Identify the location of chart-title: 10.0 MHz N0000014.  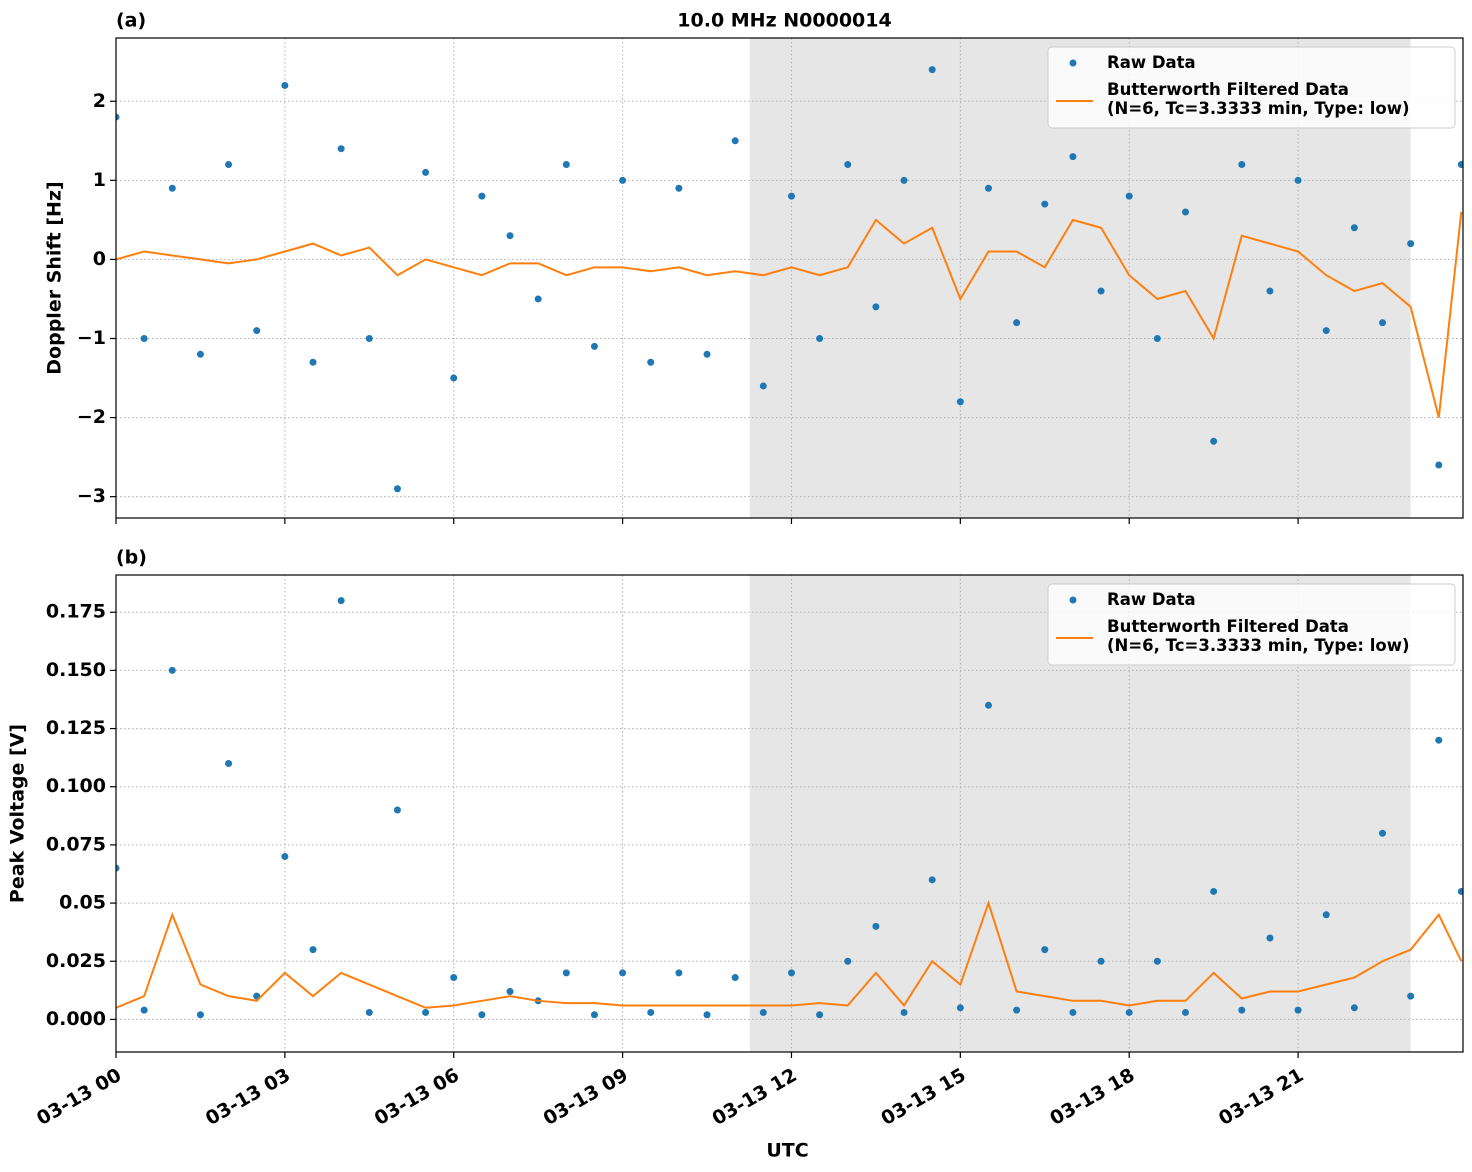
(784, 21).